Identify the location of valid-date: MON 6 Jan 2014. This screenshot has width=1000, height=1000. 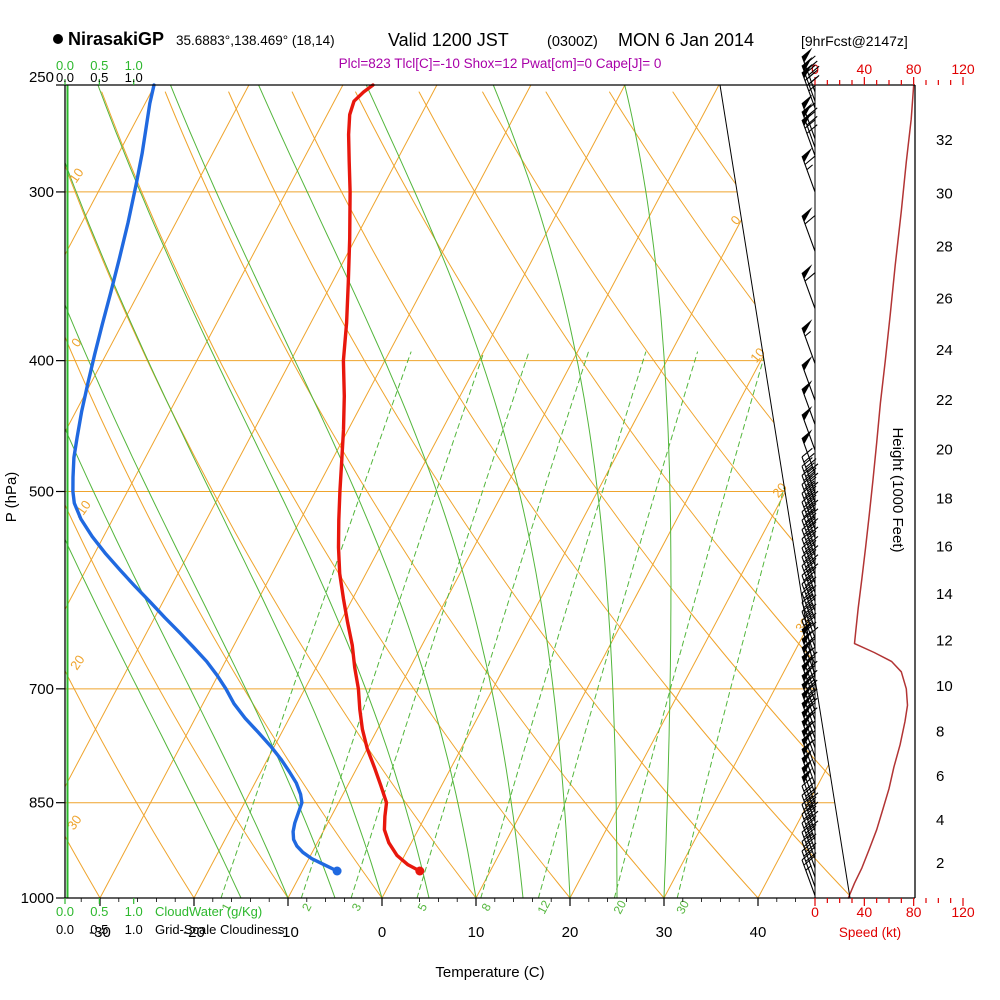
(686, 40).